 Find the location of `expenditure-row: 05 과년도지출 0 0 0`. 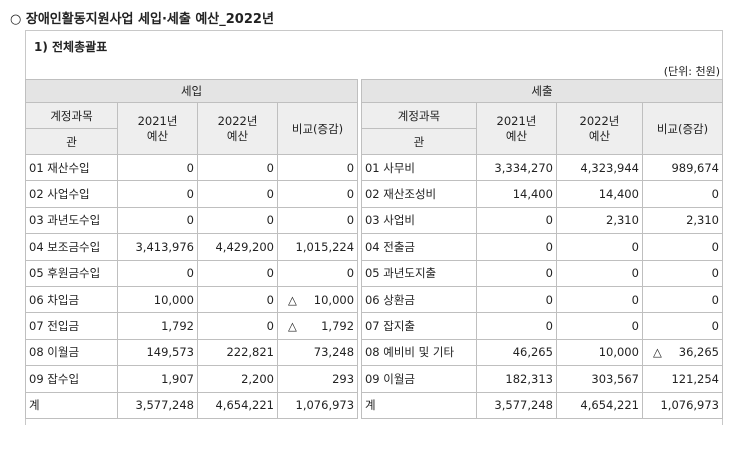

expenditure-row: 05 과년도지출 0 0 0 is located at coordinates (542, 273).